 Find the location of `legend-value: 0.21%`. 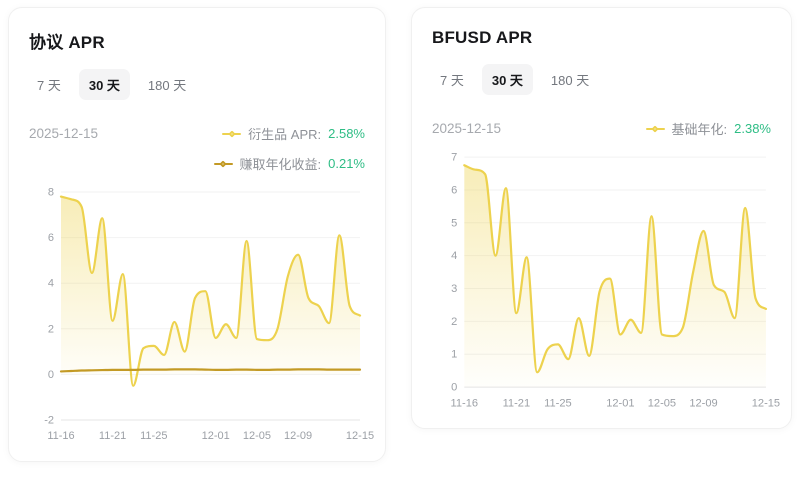

legend-value: 0.21% is located at coordinates (346, 163).